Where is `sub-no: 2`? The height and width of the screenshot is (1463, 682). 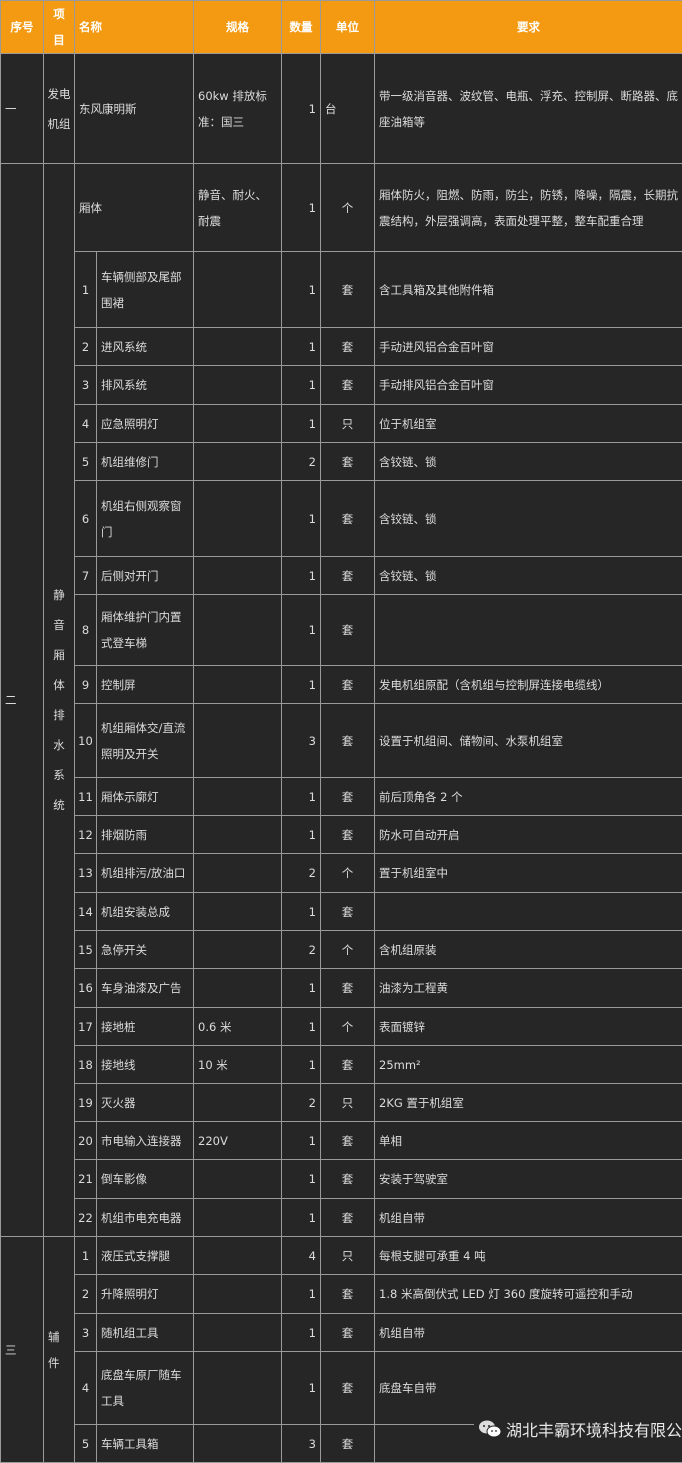 sub-no: 2 is located at coordinates (86, 1294).